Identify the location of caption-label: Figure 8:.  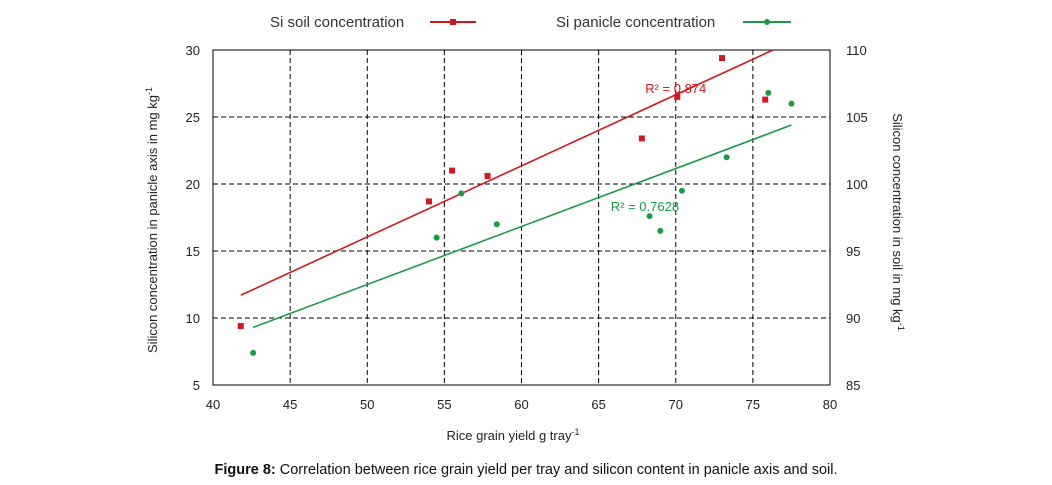
(245, 470).